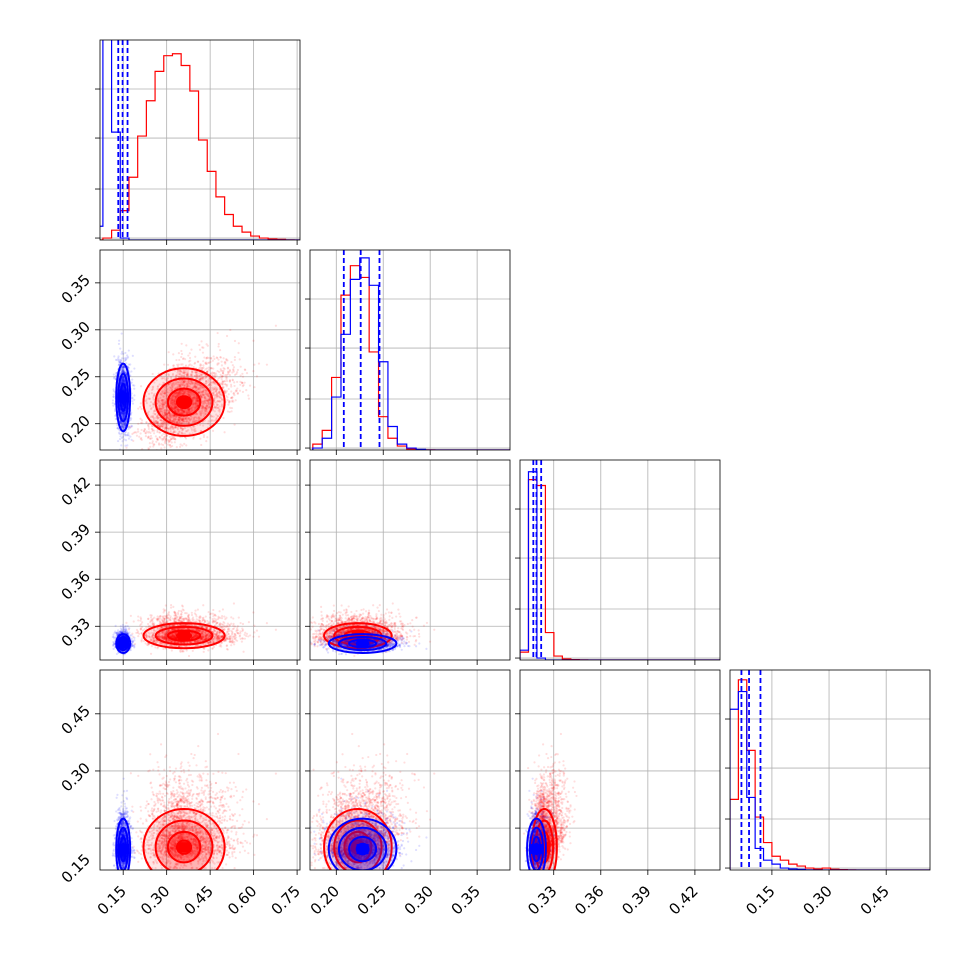 Image resolution: width=970 pixels, height=970 pixels. What do you see at coordinates (76, 336) in the screenshot?
I see `y-tick-label: 0.30` at bounding box center [76, 336].